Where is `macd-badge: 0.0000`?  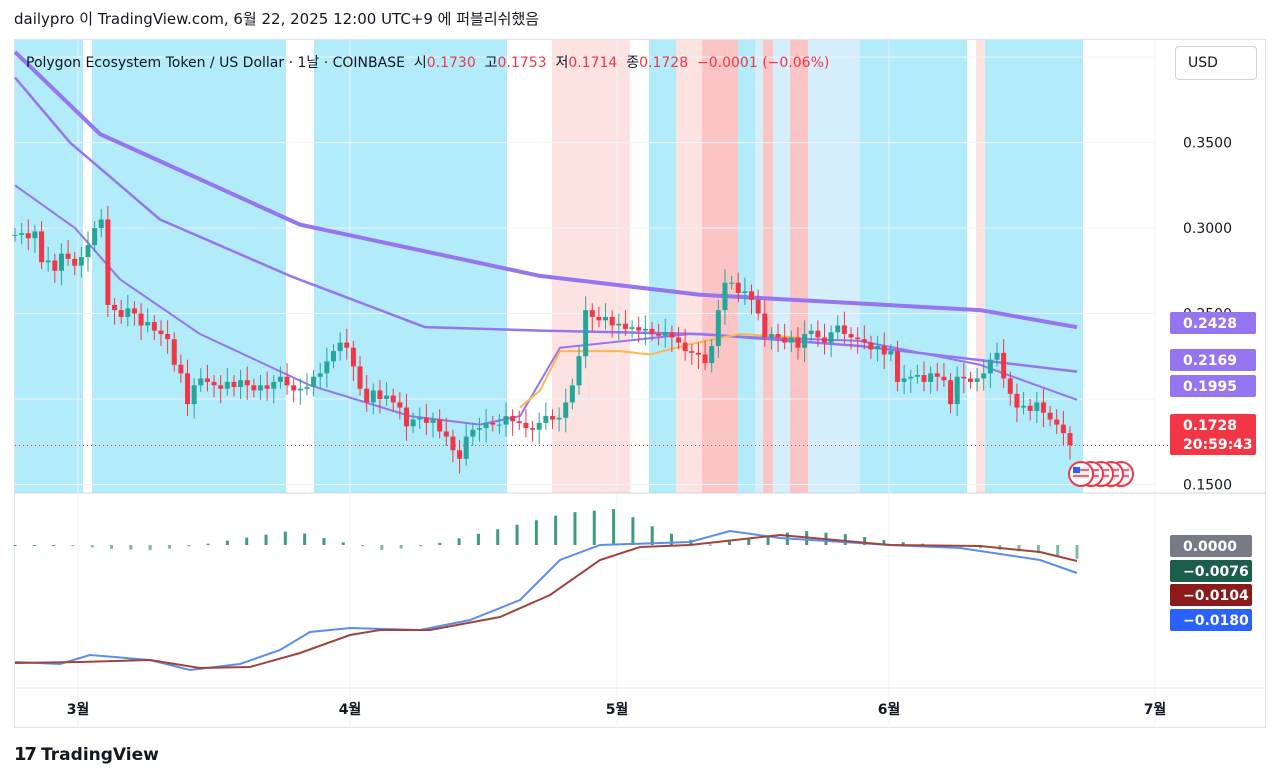 macd-badge: 0.0000 is located at coordinates (1211, 546).